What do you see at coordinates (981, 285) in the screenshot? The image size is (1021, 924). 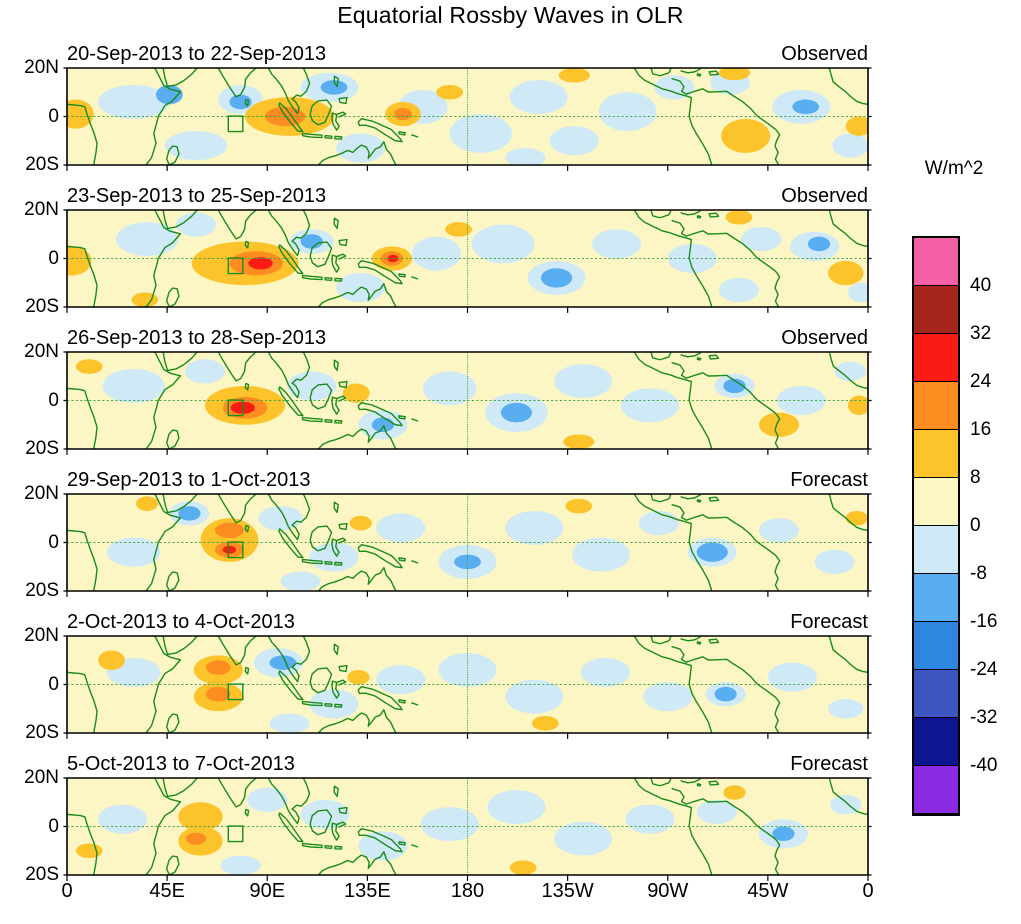 I see `colorbar-tick-label: 40` at bounding box center [981, 285].